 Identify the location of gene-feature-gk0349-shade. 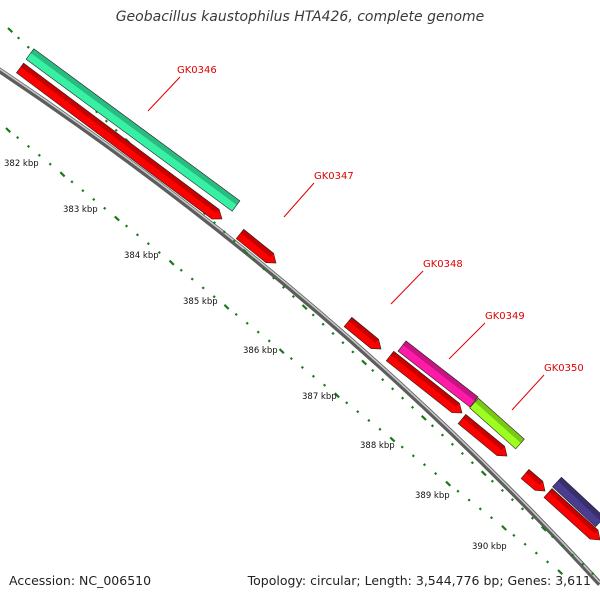
(440, 370).